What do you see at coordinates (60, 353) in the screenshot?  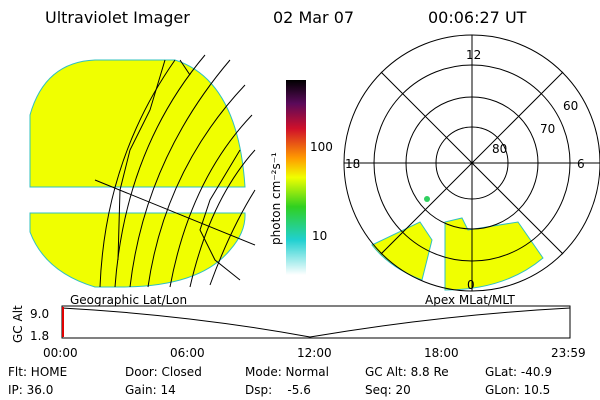 I see `timeline-x-tick: 00:00` at bounding box center [60, 353].